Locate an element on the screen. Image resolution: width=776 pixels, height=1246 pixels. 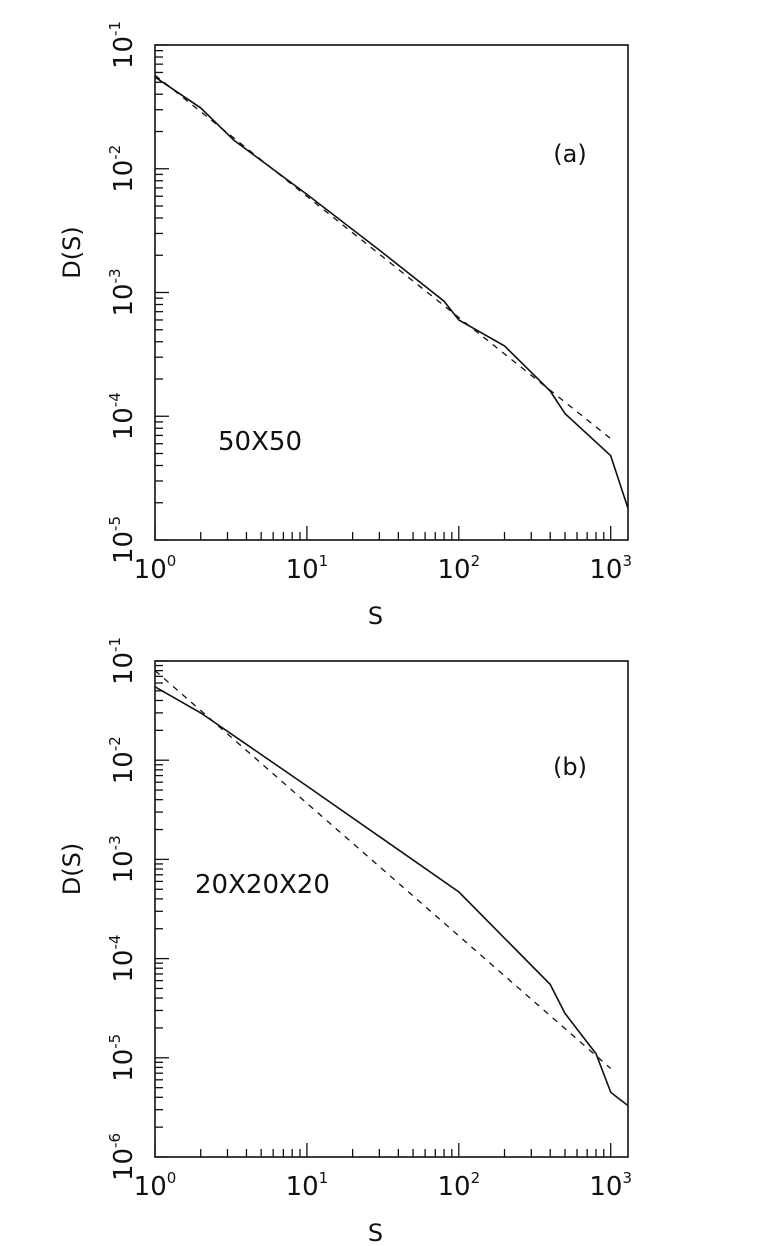
panel-label: (a) is located at coordinates (569, 154).